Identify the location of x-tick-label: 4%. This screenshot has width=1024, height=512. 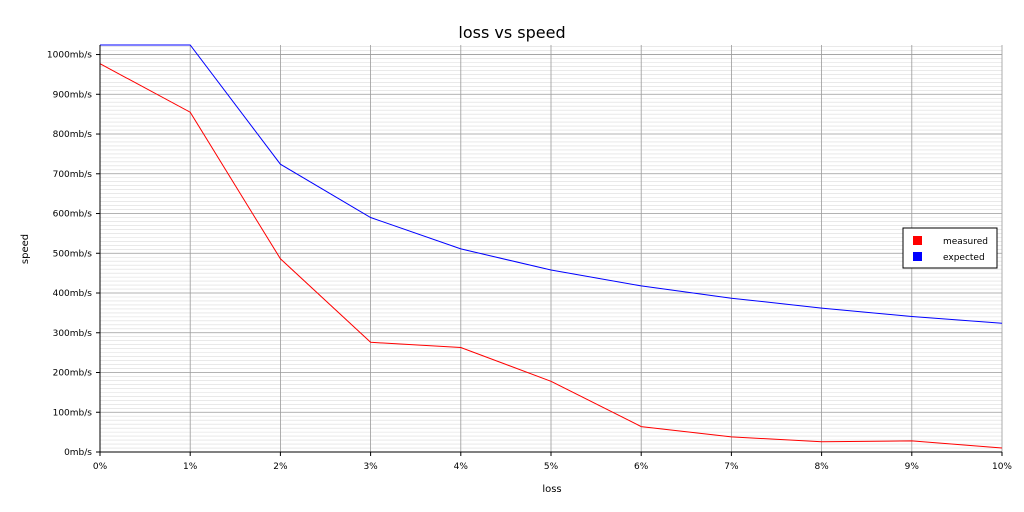
(461, 467).